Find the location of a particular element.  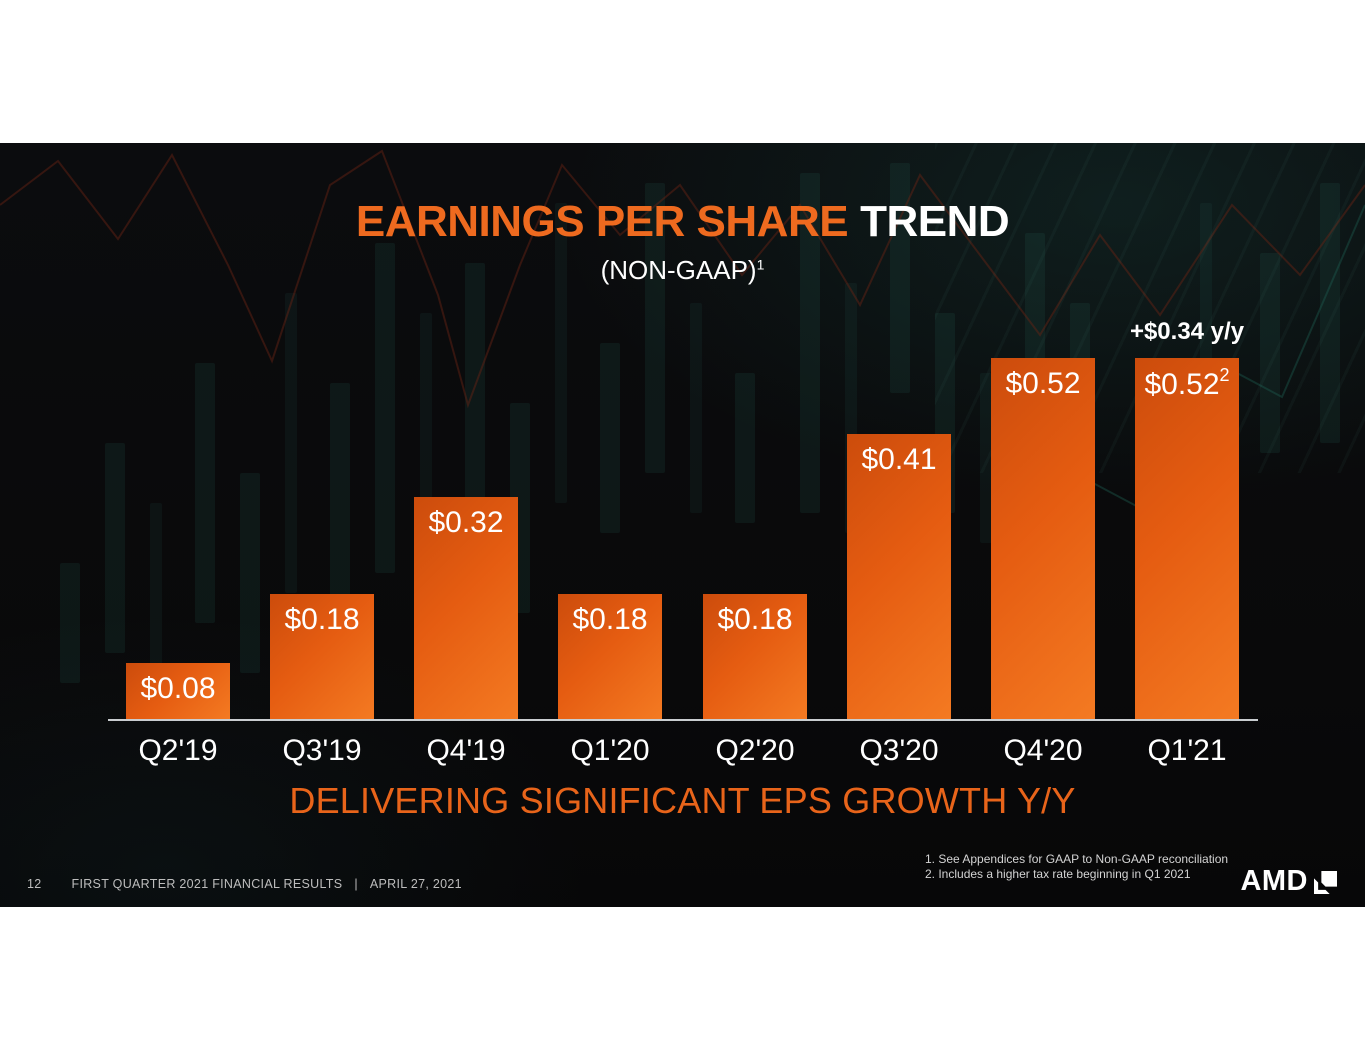

x-axis-line is located at coordinates (683, 720).